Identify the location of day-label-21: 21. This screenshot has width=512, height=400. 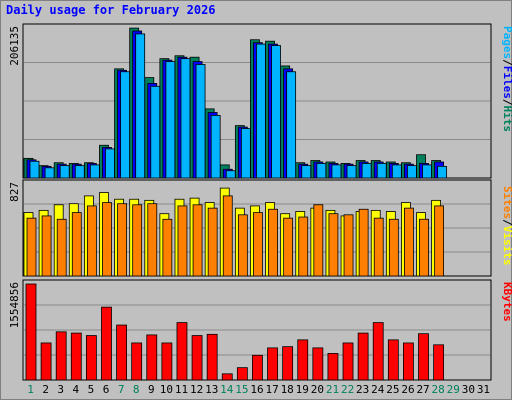
(332, 389).